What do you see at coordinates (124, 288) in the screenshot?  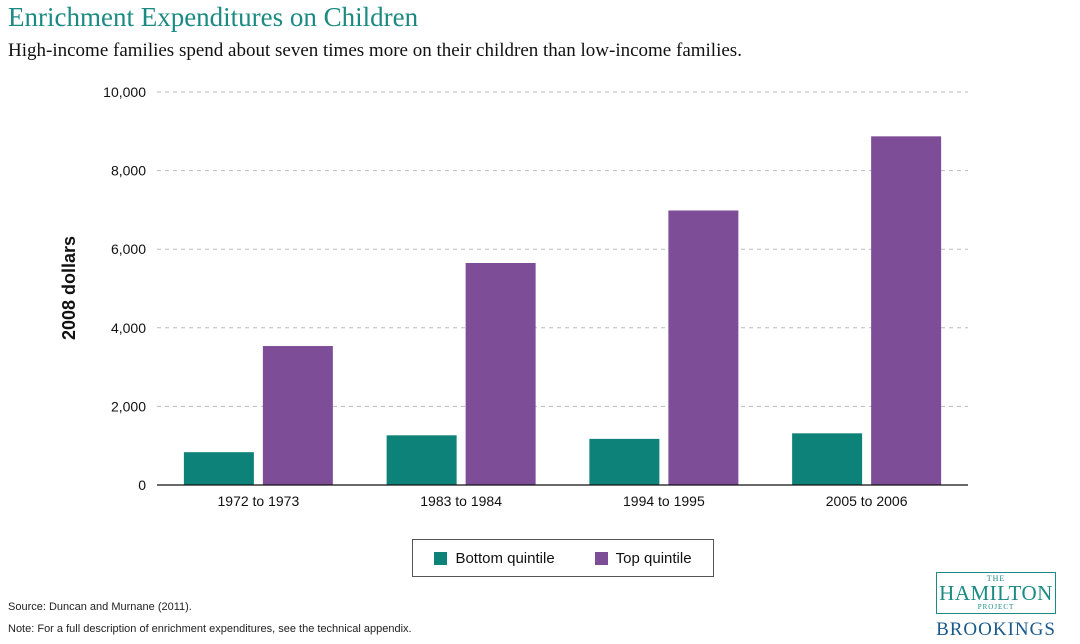 I see `y-axis-ticks: 0 2,000 4,000 6,000 8,000 10,000` at bounding box center [124, 288].